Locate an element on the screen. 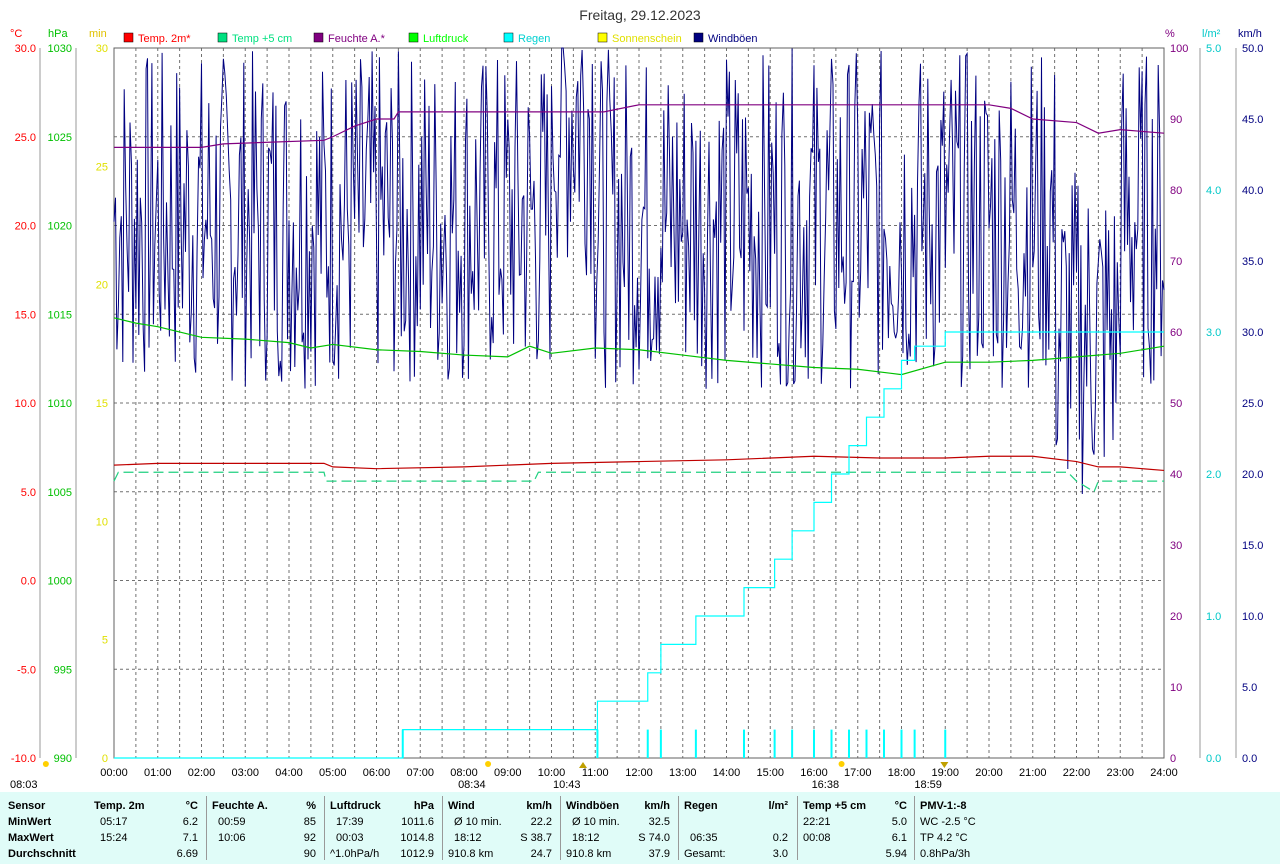 This screenshot has width=1280, height=864. row-label: Sensor is located at coordinates (27, 806).